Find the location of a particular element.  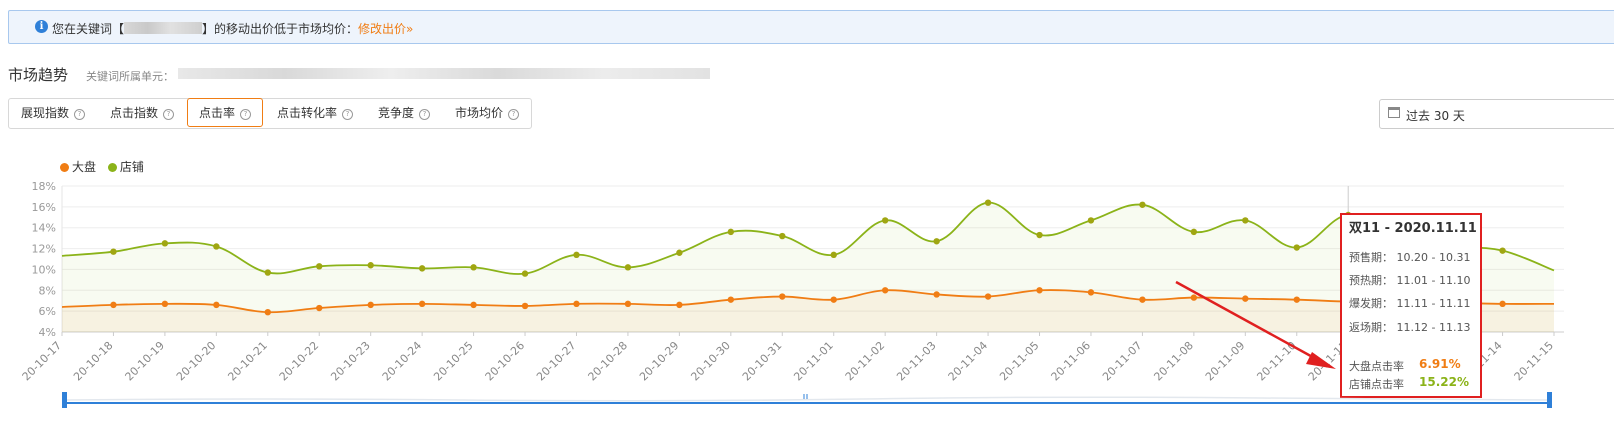

notice-text-before: 您在关键词【 is located at coordinates (88, 29).